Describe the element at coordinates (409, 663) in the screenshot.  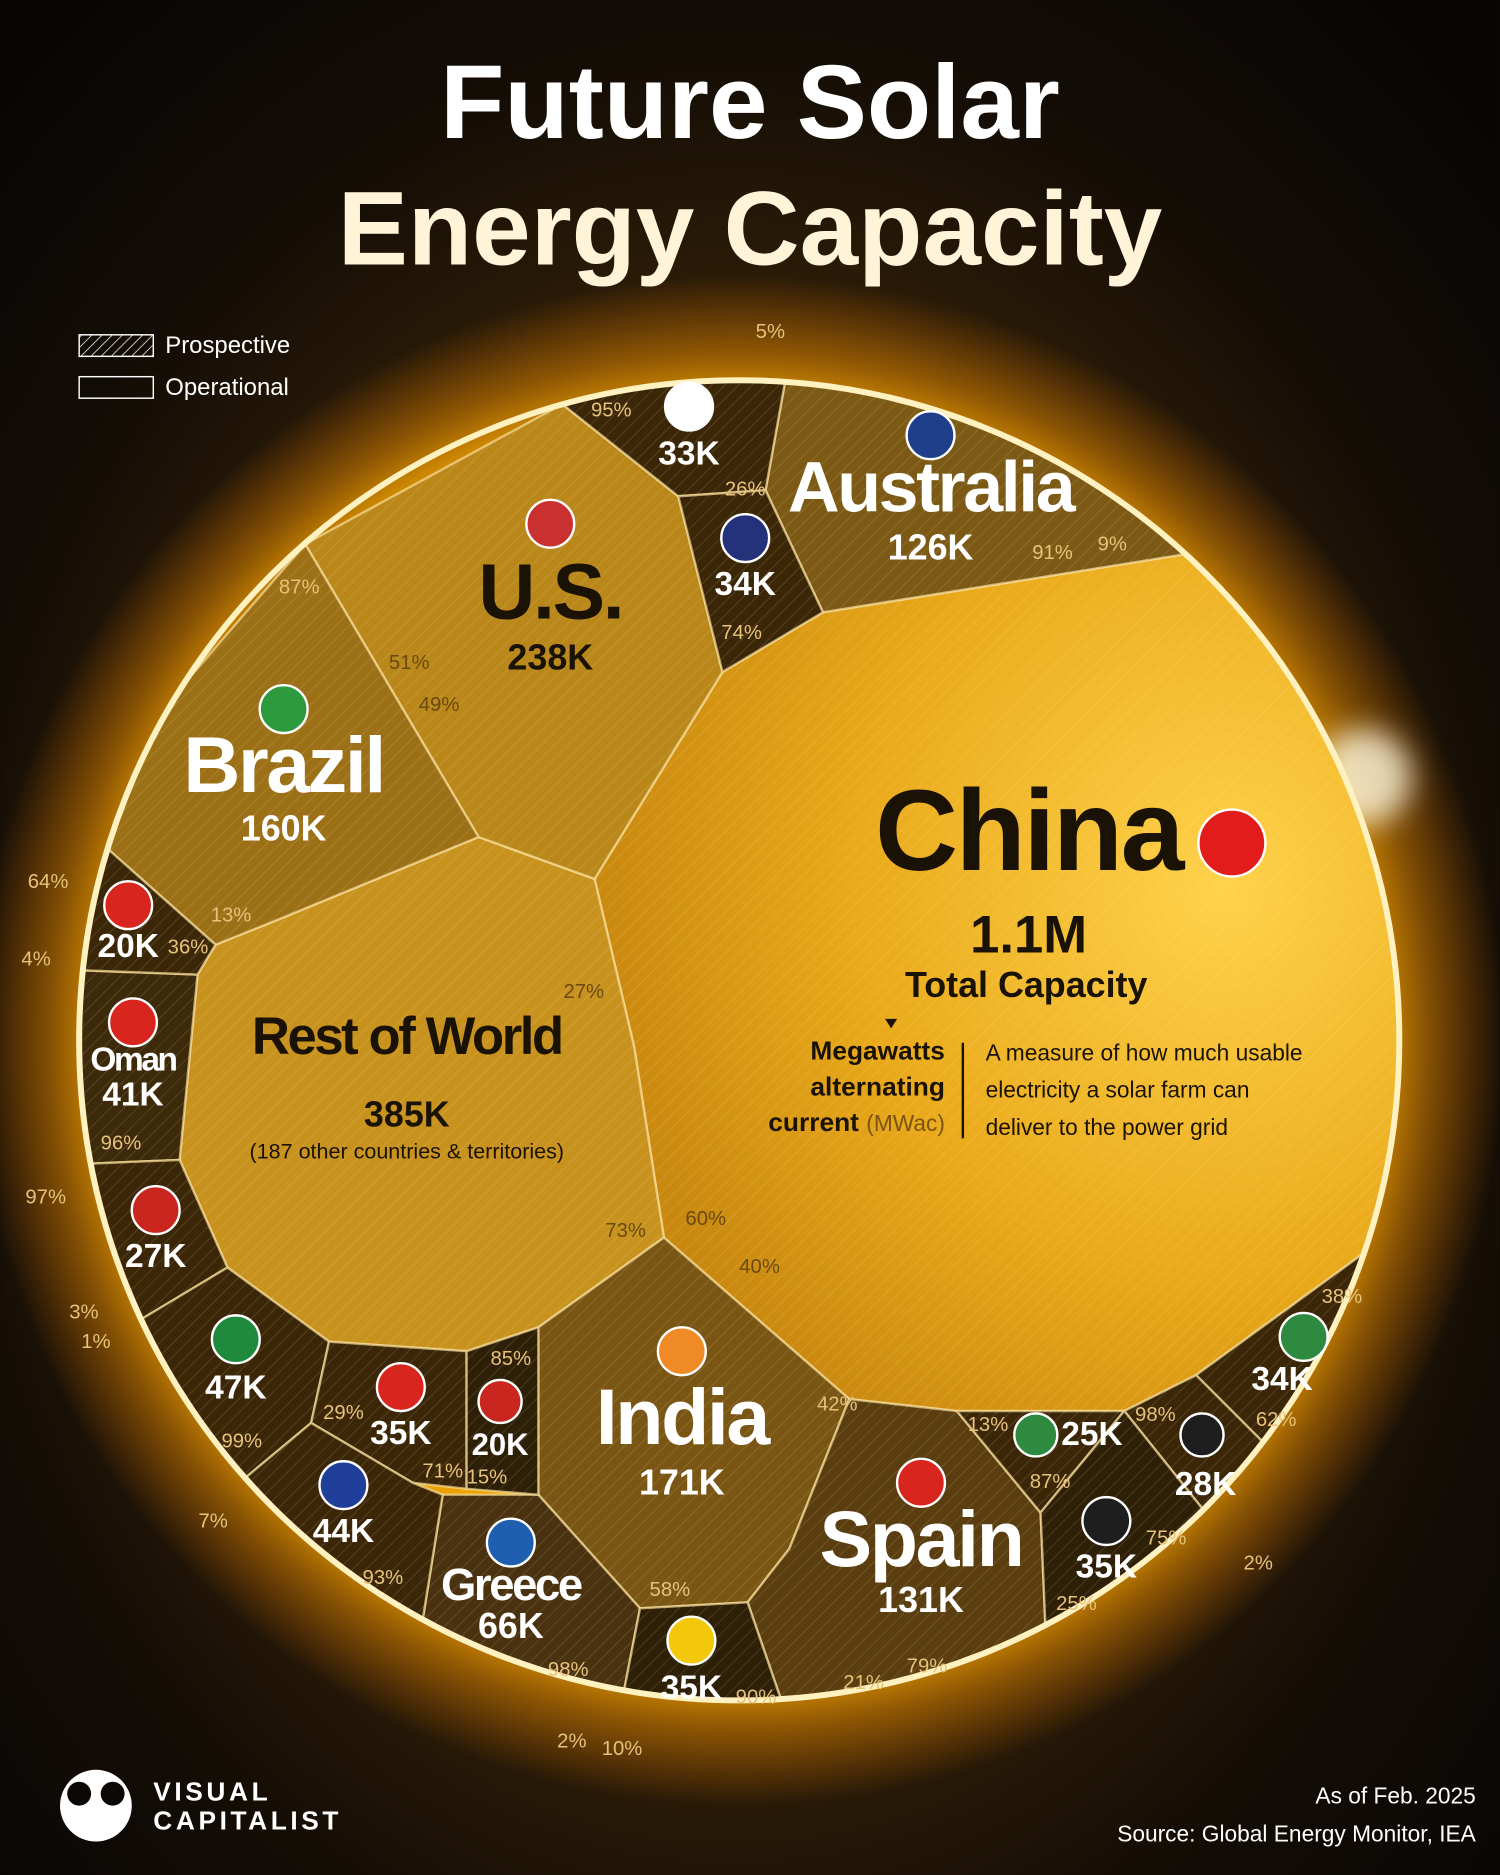
I see `share-label: 51%` at that location.